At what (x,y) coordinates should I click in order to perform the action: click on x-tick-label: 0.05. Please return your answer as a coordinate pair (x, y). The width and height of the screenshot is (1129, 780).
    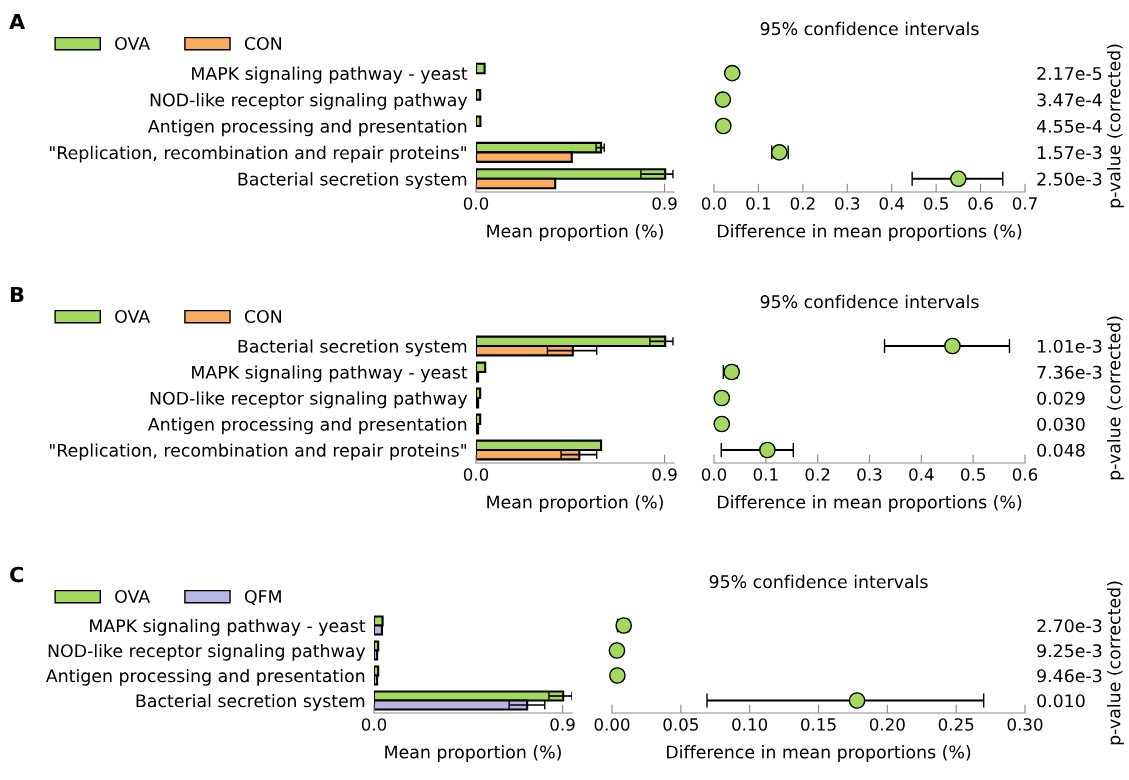
    Looking at the image, I should click on (680, 724).